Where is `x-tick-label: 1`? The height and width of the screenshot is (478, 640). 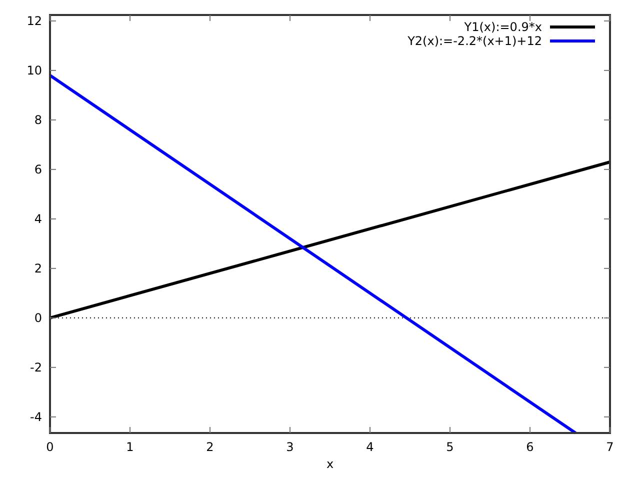 x-tick-label: 1 is located at coordinates (130, 447).